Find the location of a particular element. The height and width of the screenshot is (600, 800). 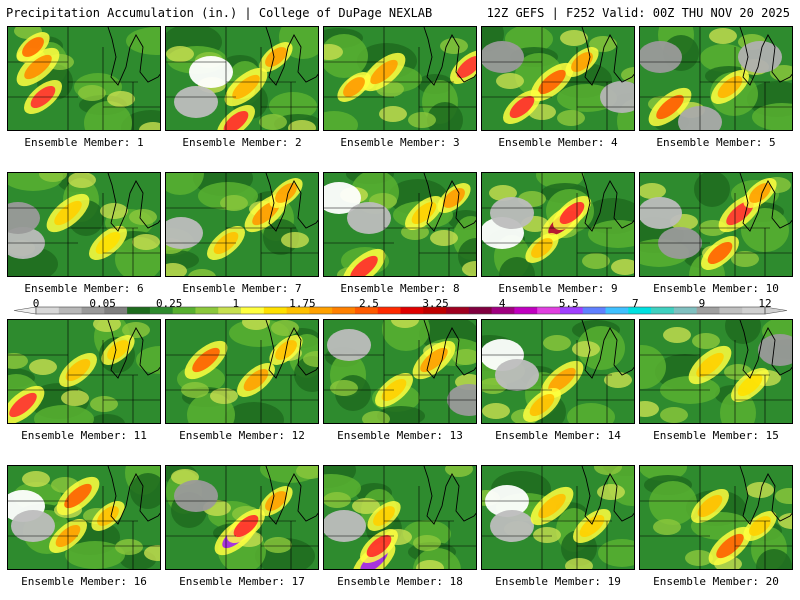

member-label: Ensemble Member: 15 is located at coordinates (716, 435).